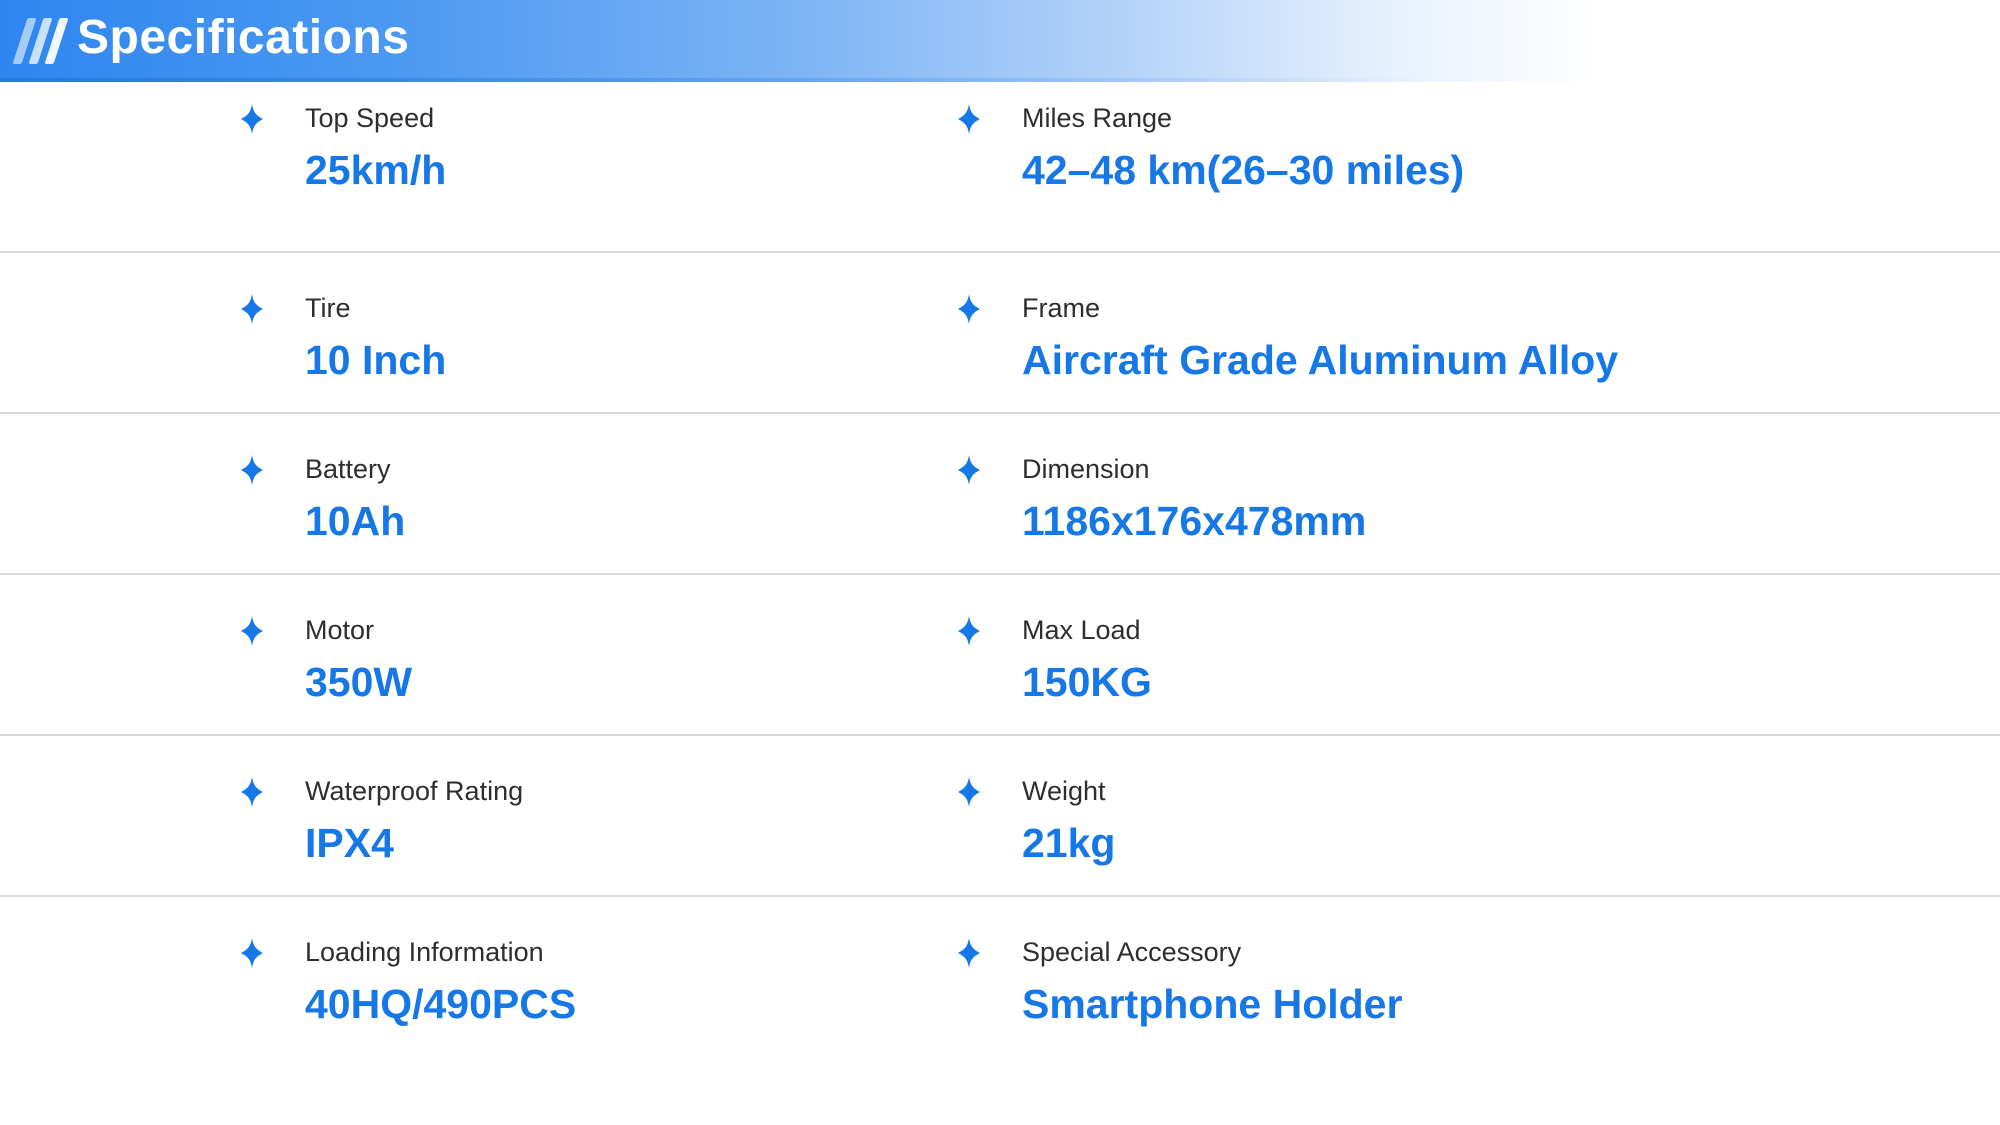 The height and width of the screenshot is (1125, 2000). Describe the element at coordinates (441, 1004) in the screenshot. I see `spec-value: 40HQ/490PCS` at that location.